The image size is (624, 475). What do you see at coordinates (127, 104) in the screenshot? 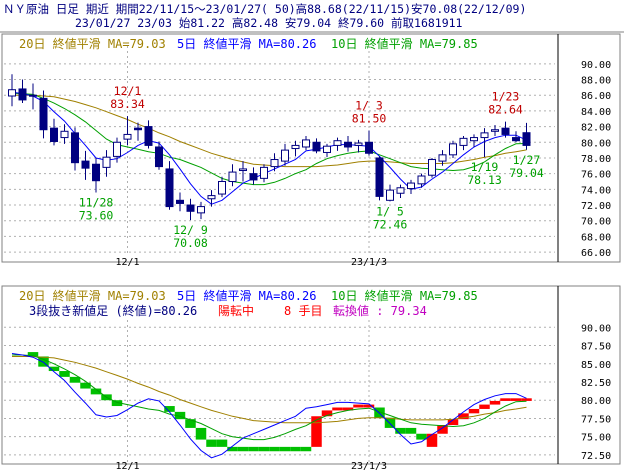
I see `annotation-value: 83.34` at bounding box center [127, 104].